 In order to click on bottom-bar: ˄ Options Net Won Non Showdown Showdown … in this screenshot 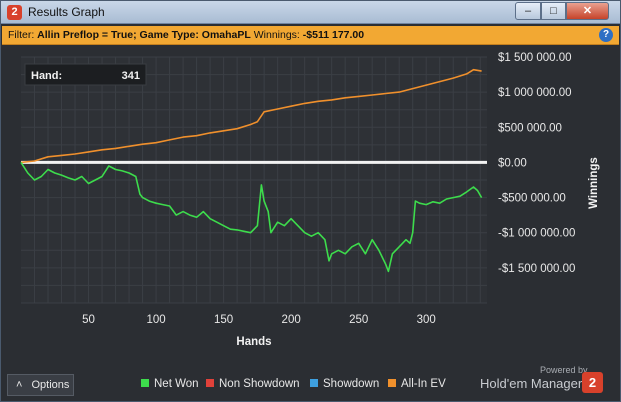, I will do `click(310, 383)`.